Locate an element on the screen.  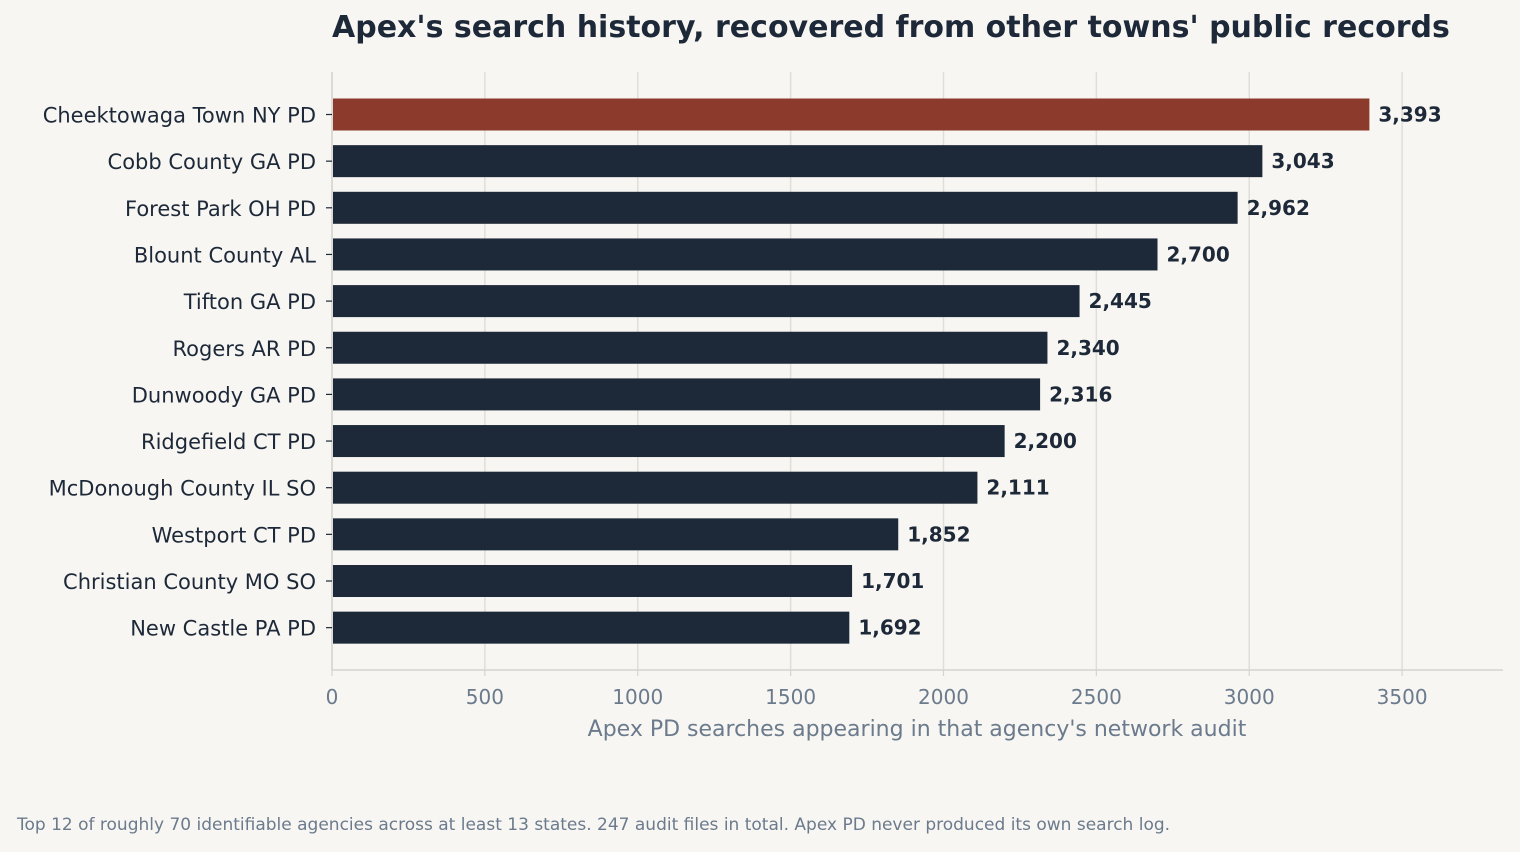
data-label: 2,200 is located at coordinates (1045, 441).